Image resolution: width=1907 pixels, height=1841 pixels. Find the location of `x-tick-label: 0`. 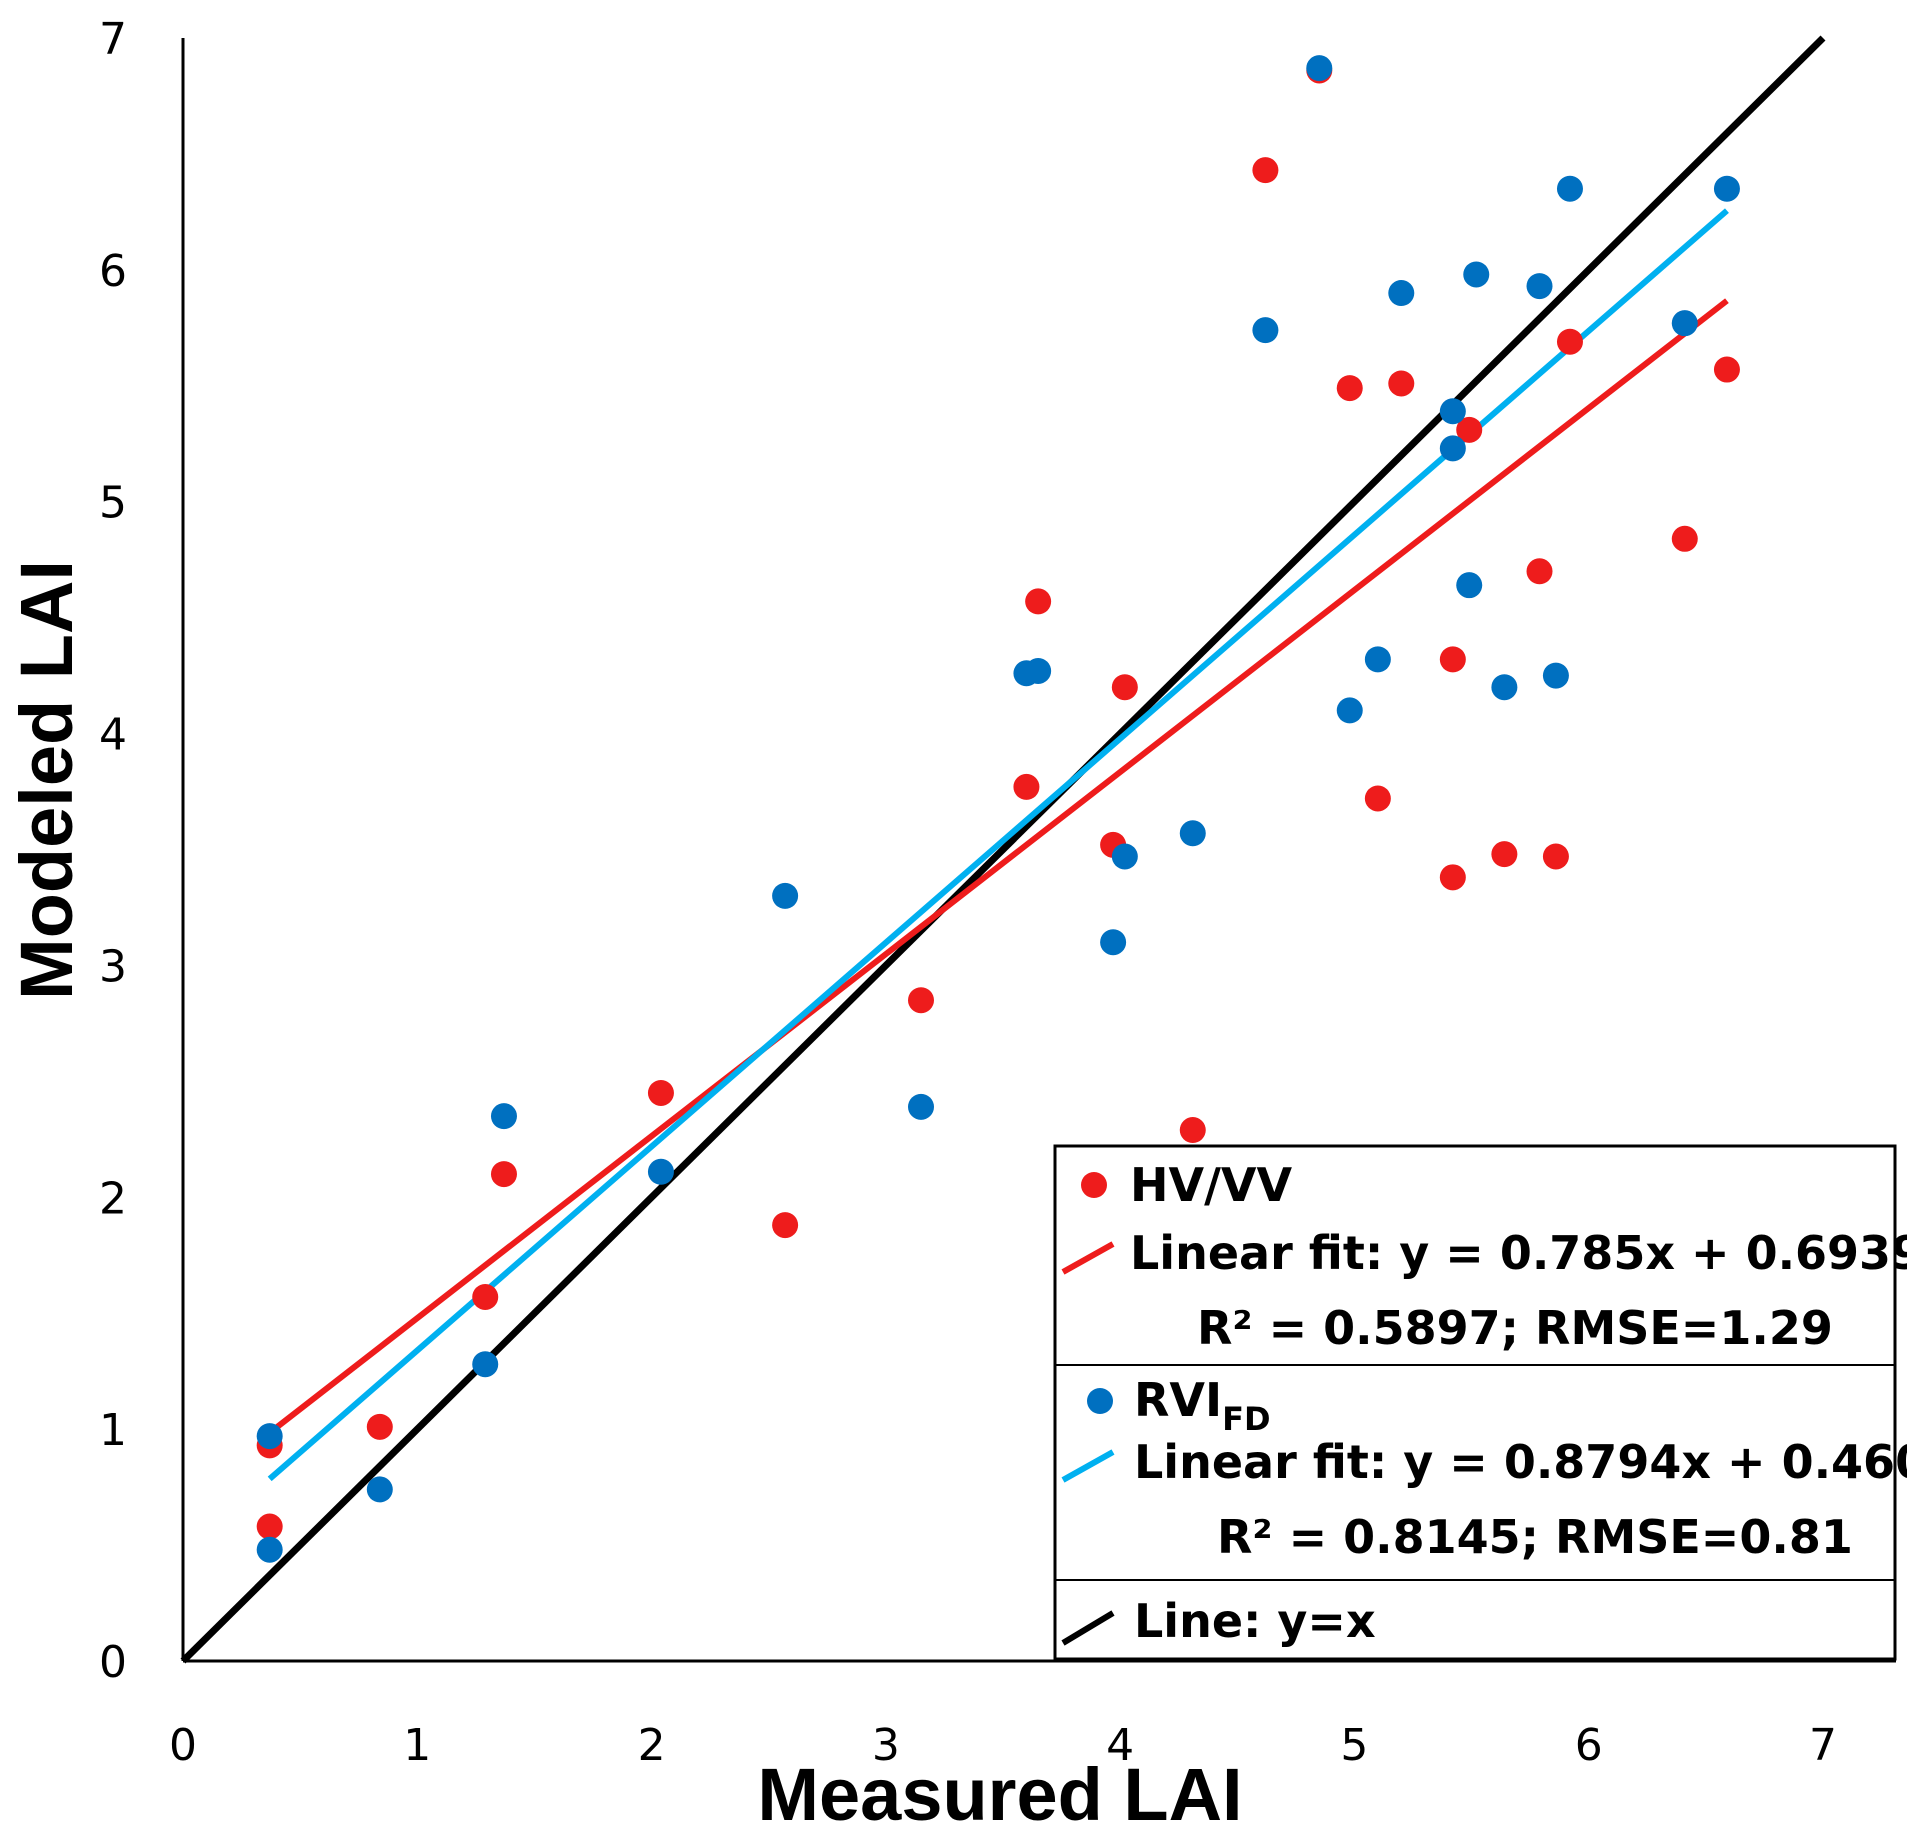

x-tick-label: 0 is located at coordinates (183, 1745).